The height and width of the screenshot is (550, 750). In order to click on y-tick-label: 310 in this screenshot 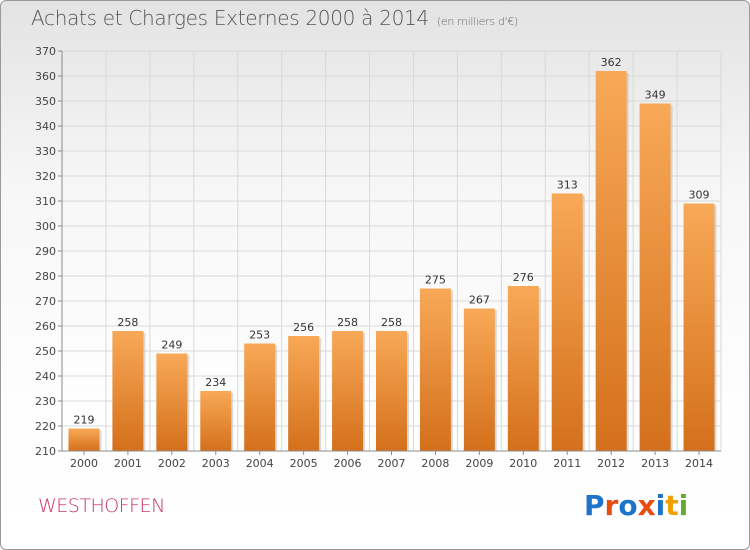, I will do `click(45, 201)`.